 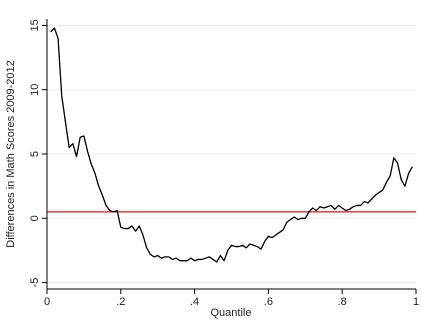 What do you see at coordinates (231, 298) in the screenshot?
I see `x-ticks: 0 .2 .4 .6 .8 1` at bounding box center [231, 298].